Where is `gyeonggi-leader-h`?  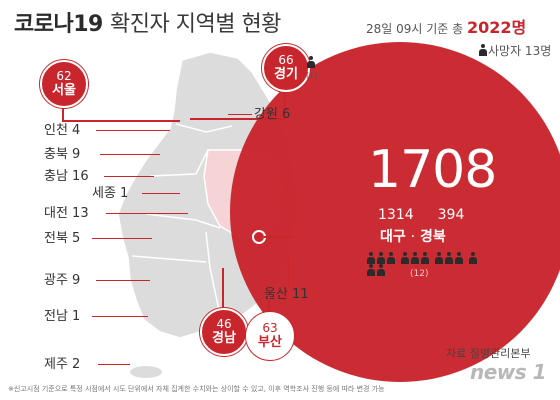 gyeonggi-leader-h is located at coordinates (238, 119).